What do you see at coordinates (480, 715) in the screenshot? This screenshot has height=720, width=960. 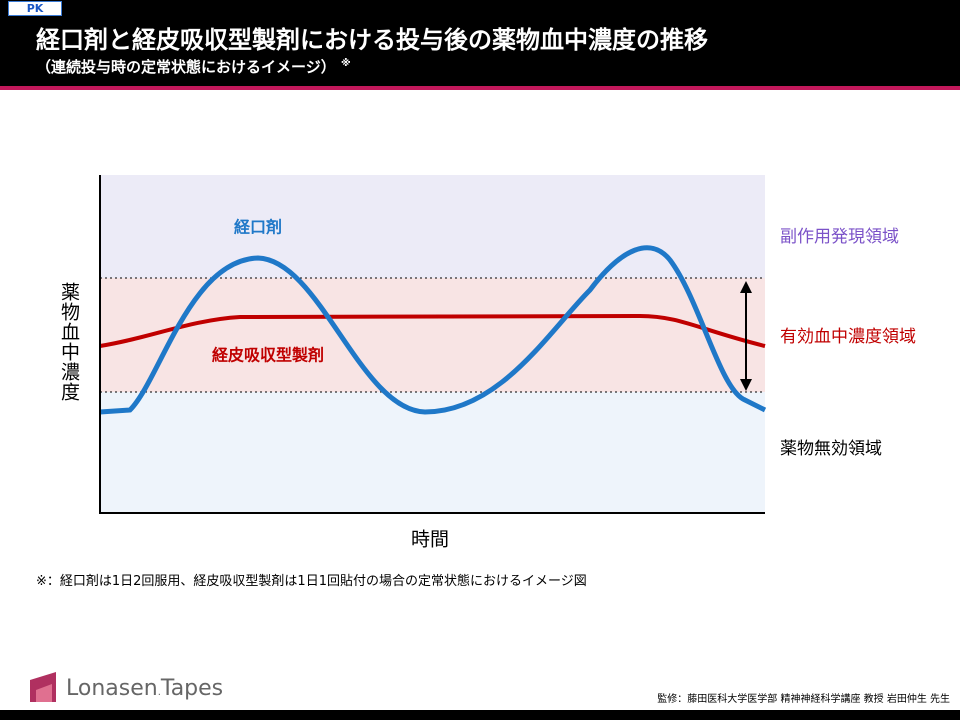 I see `footer-bar` at bounding box center [480, 715].